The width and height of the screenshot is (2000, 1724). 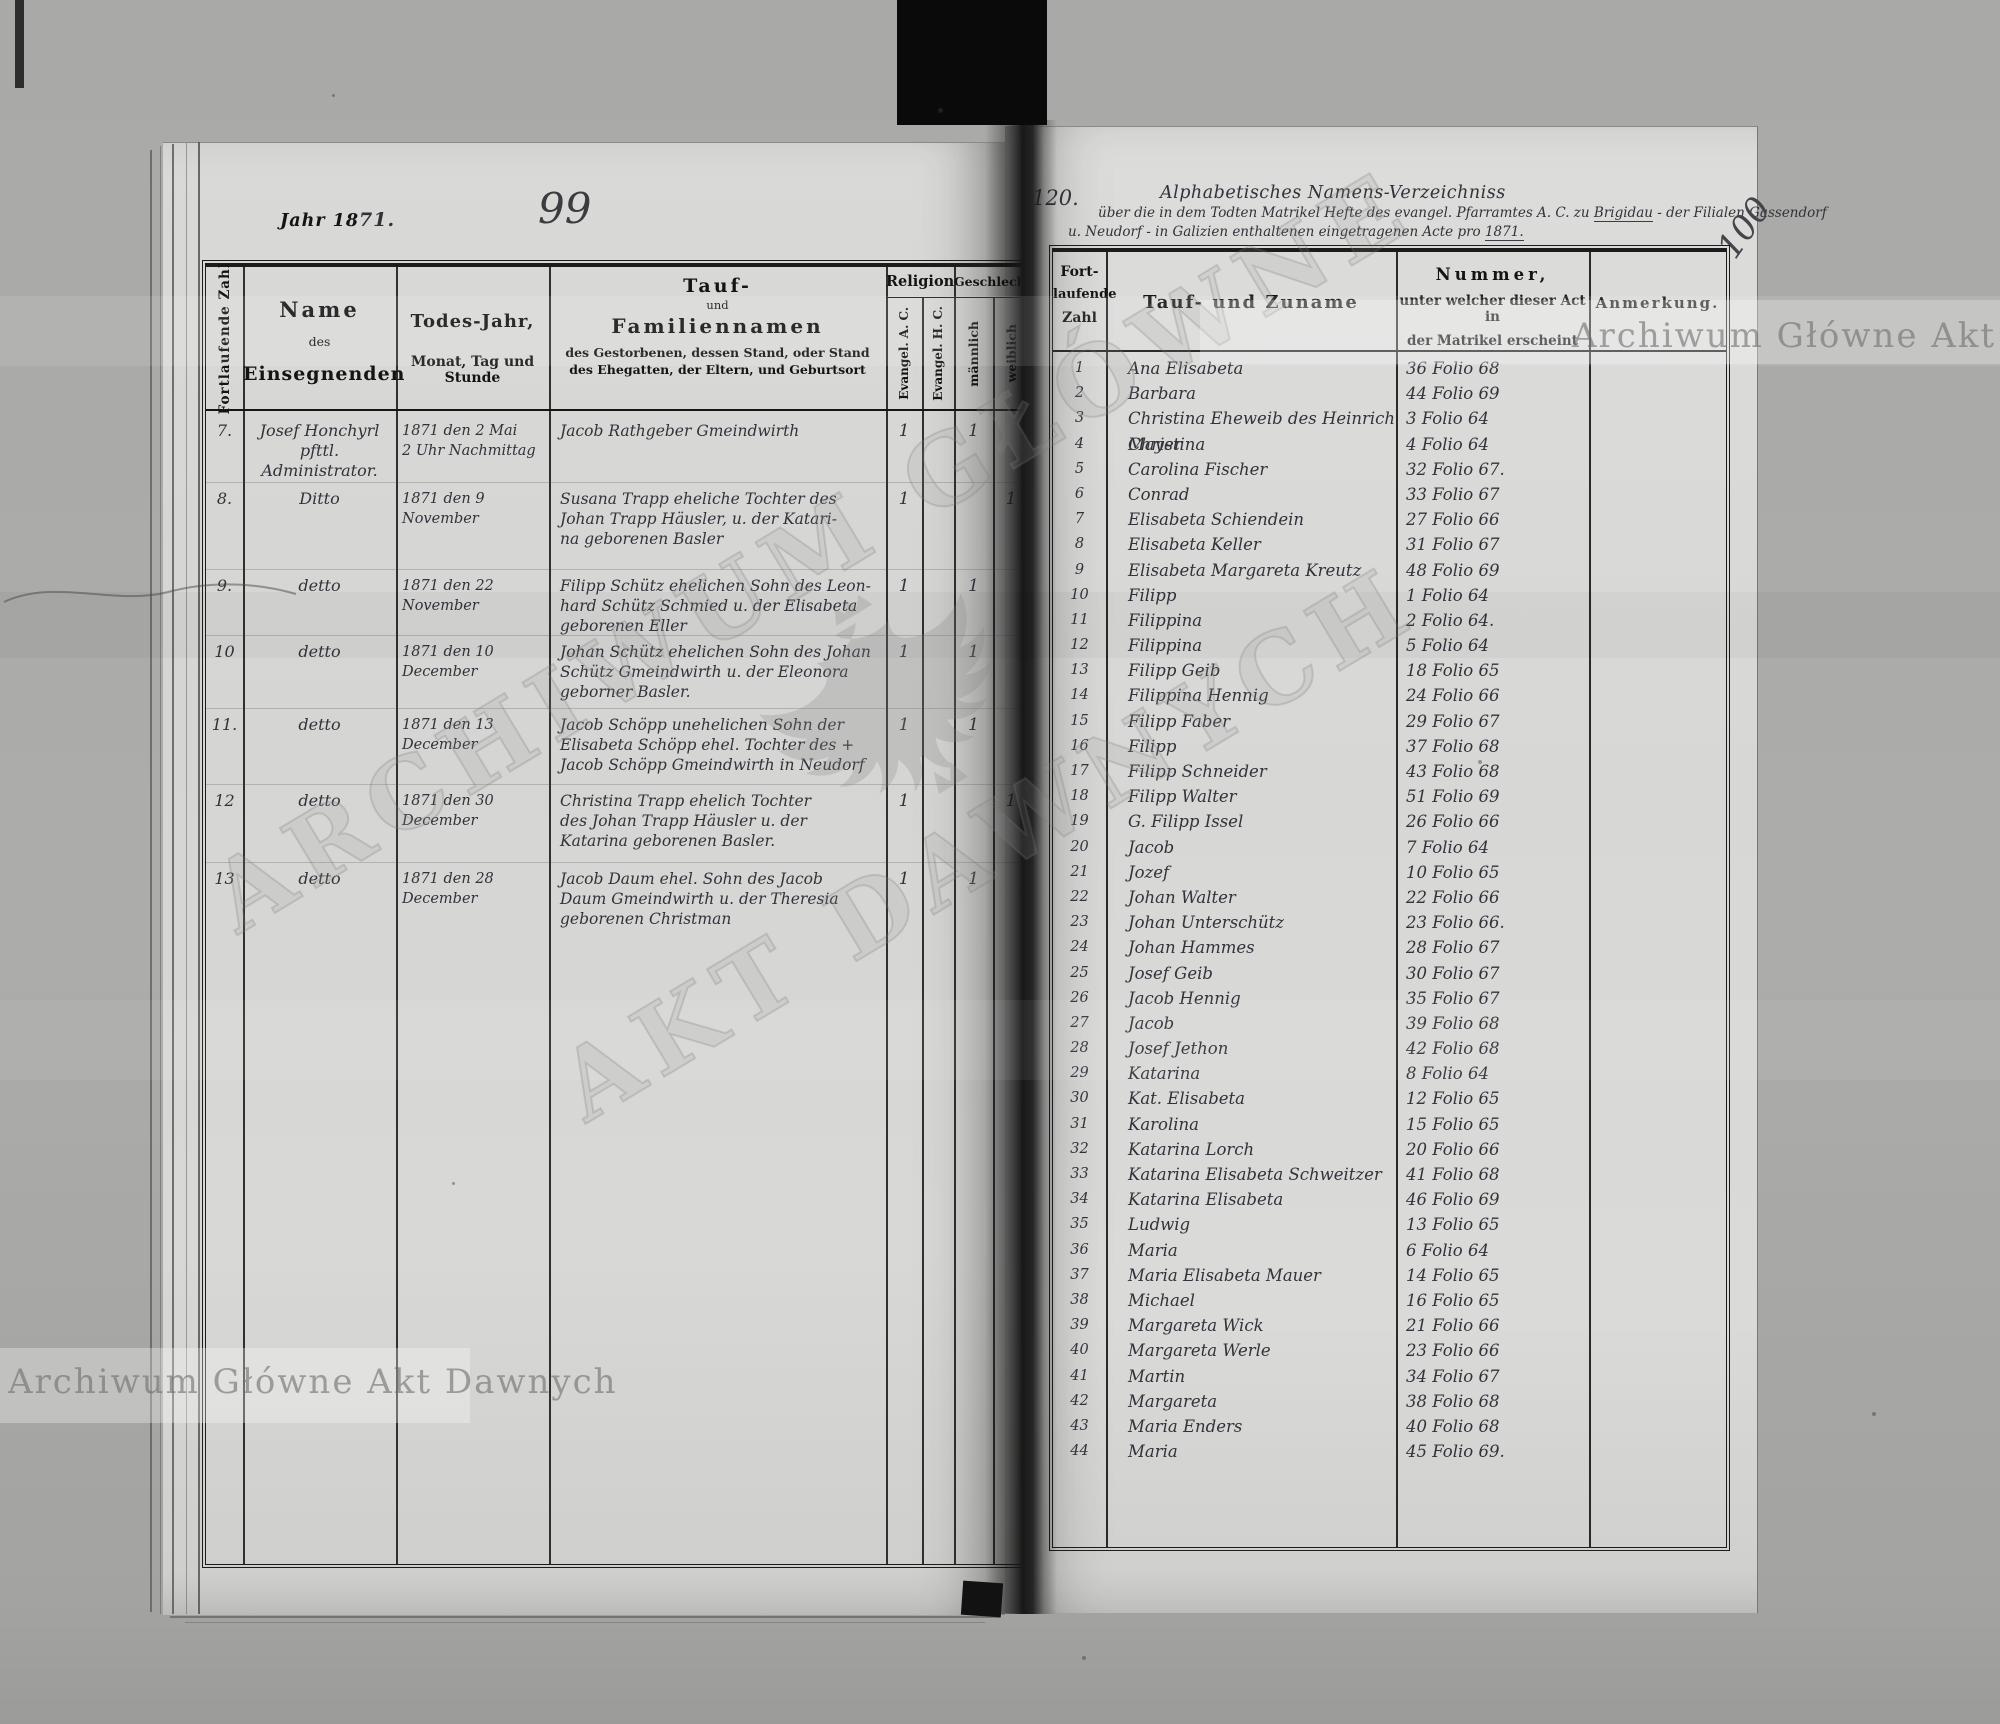 I want to click on index-title-line1: Alphabetisches Namens-Verzeichniss, so click(x=1333, y=193).